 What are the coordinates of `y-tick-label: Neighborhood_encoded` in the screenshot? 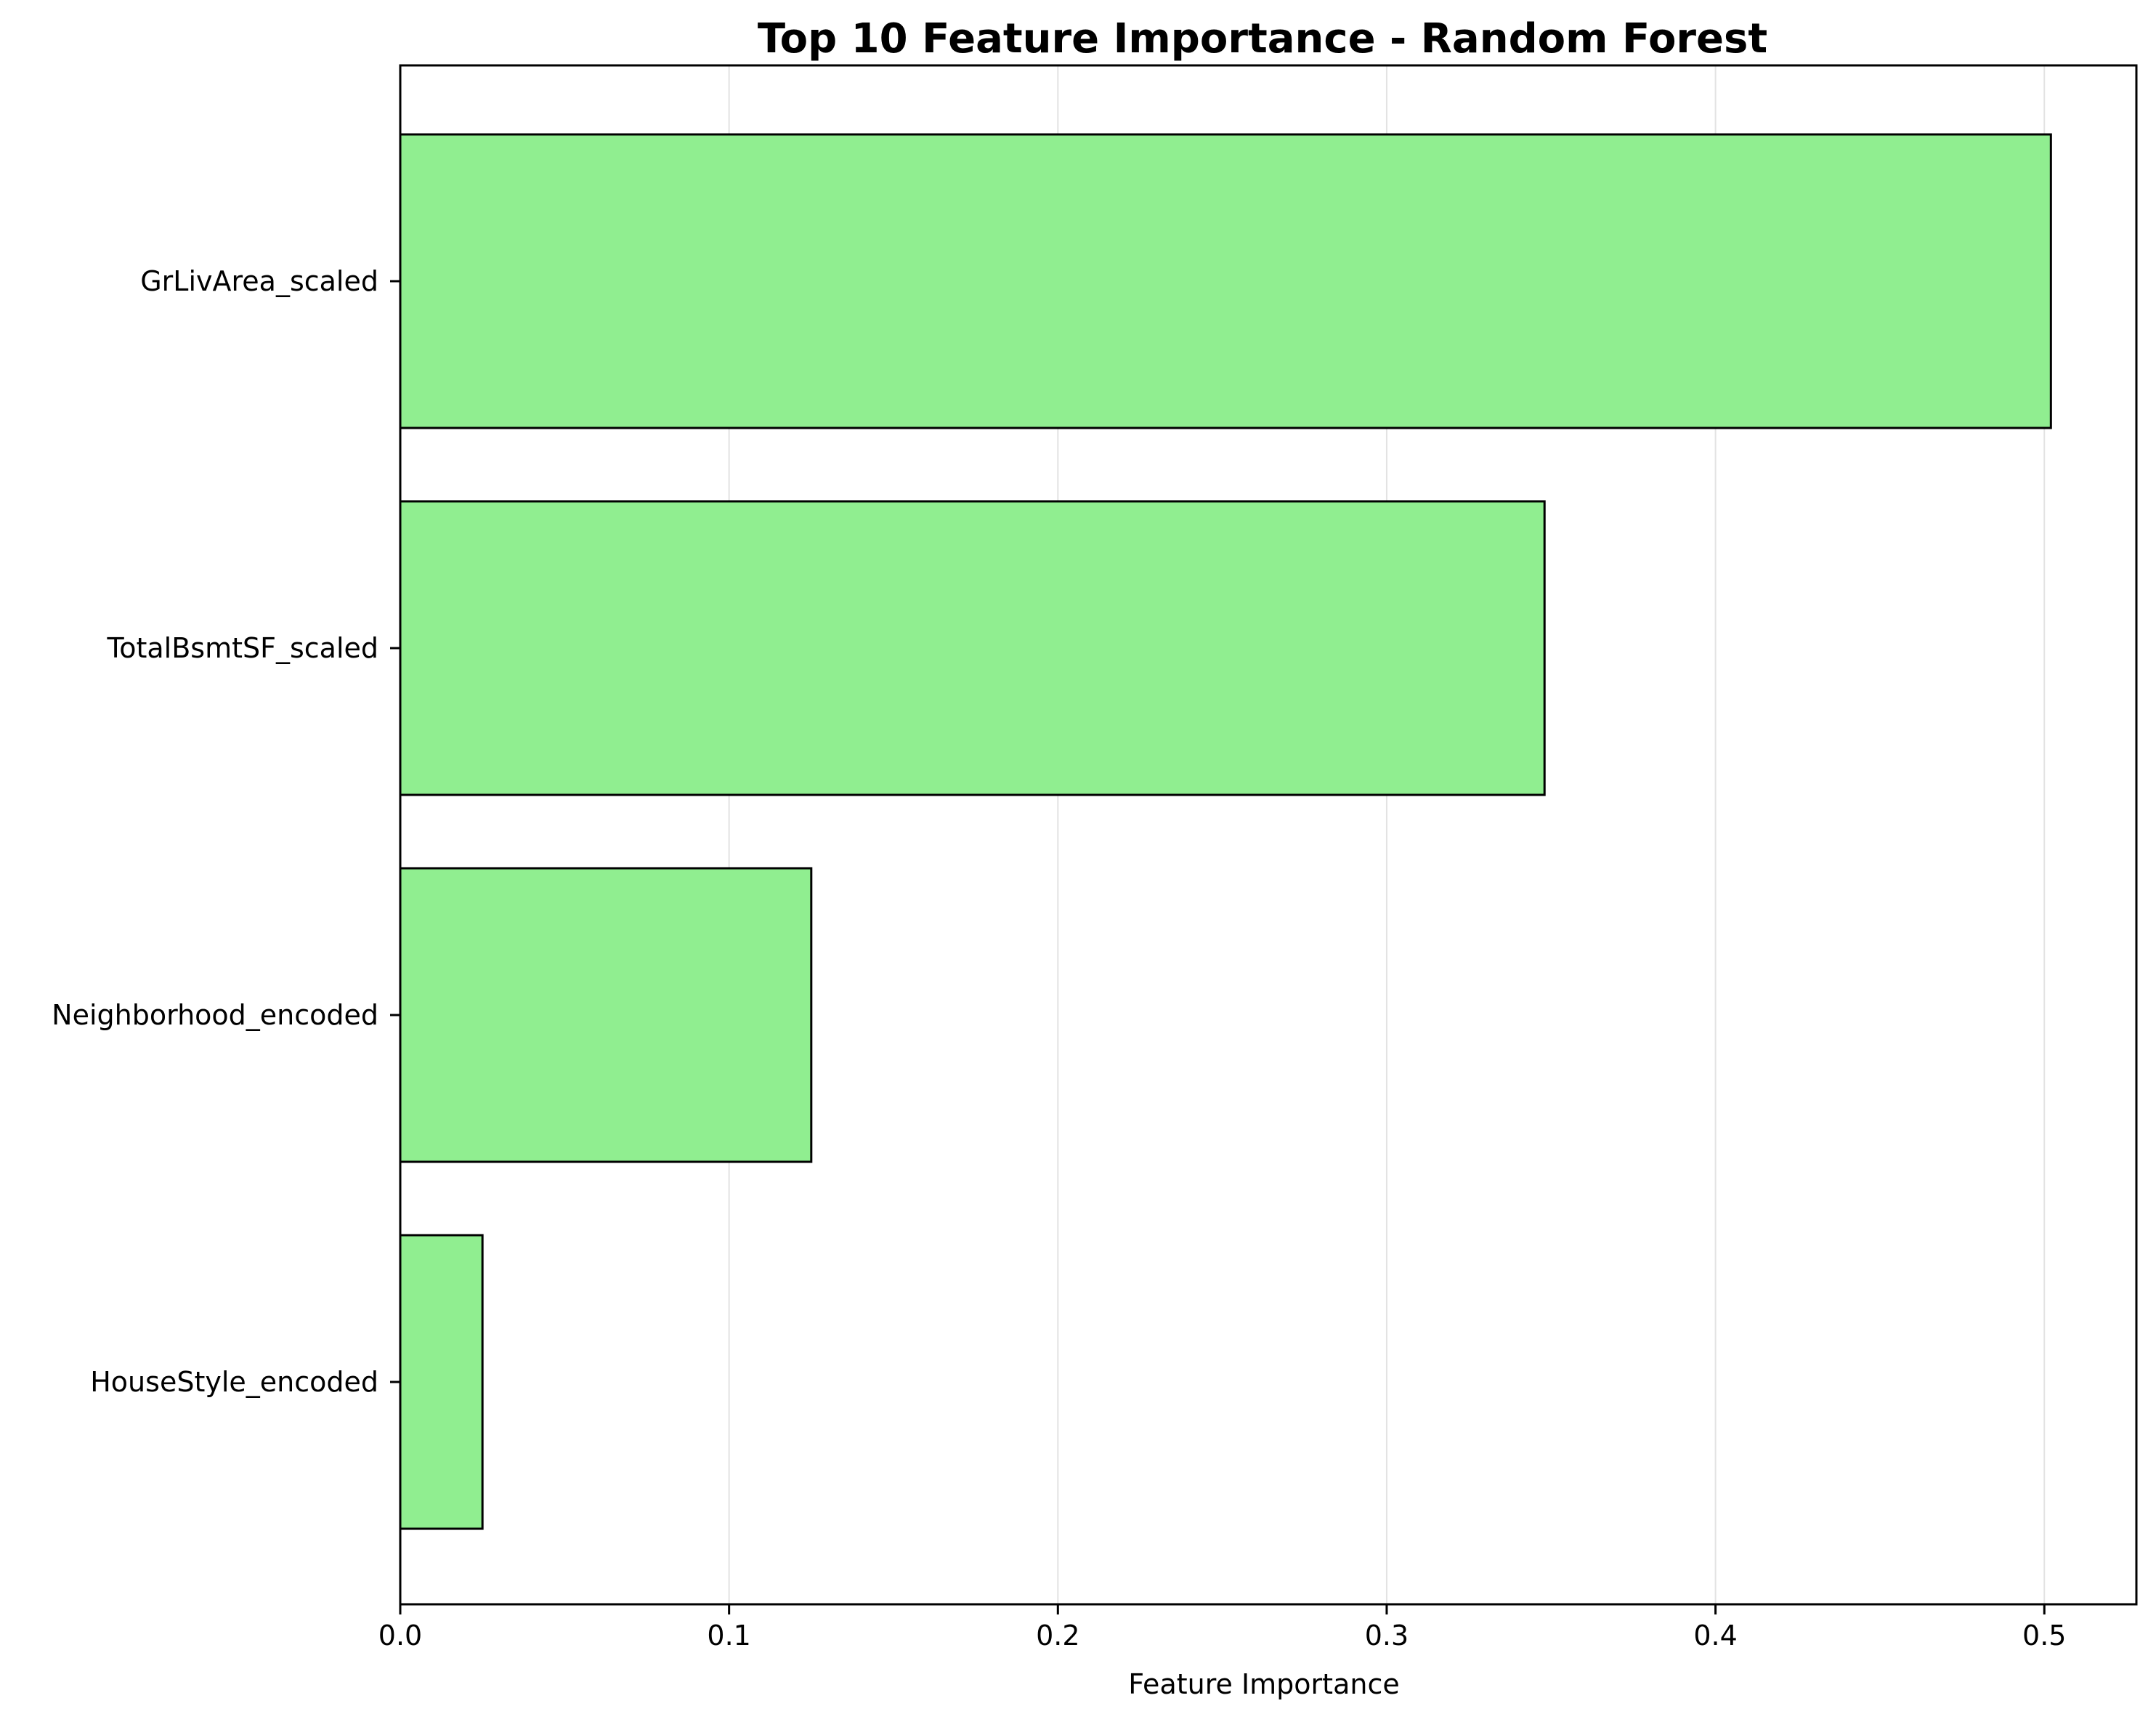 It's located at (215, 1015).